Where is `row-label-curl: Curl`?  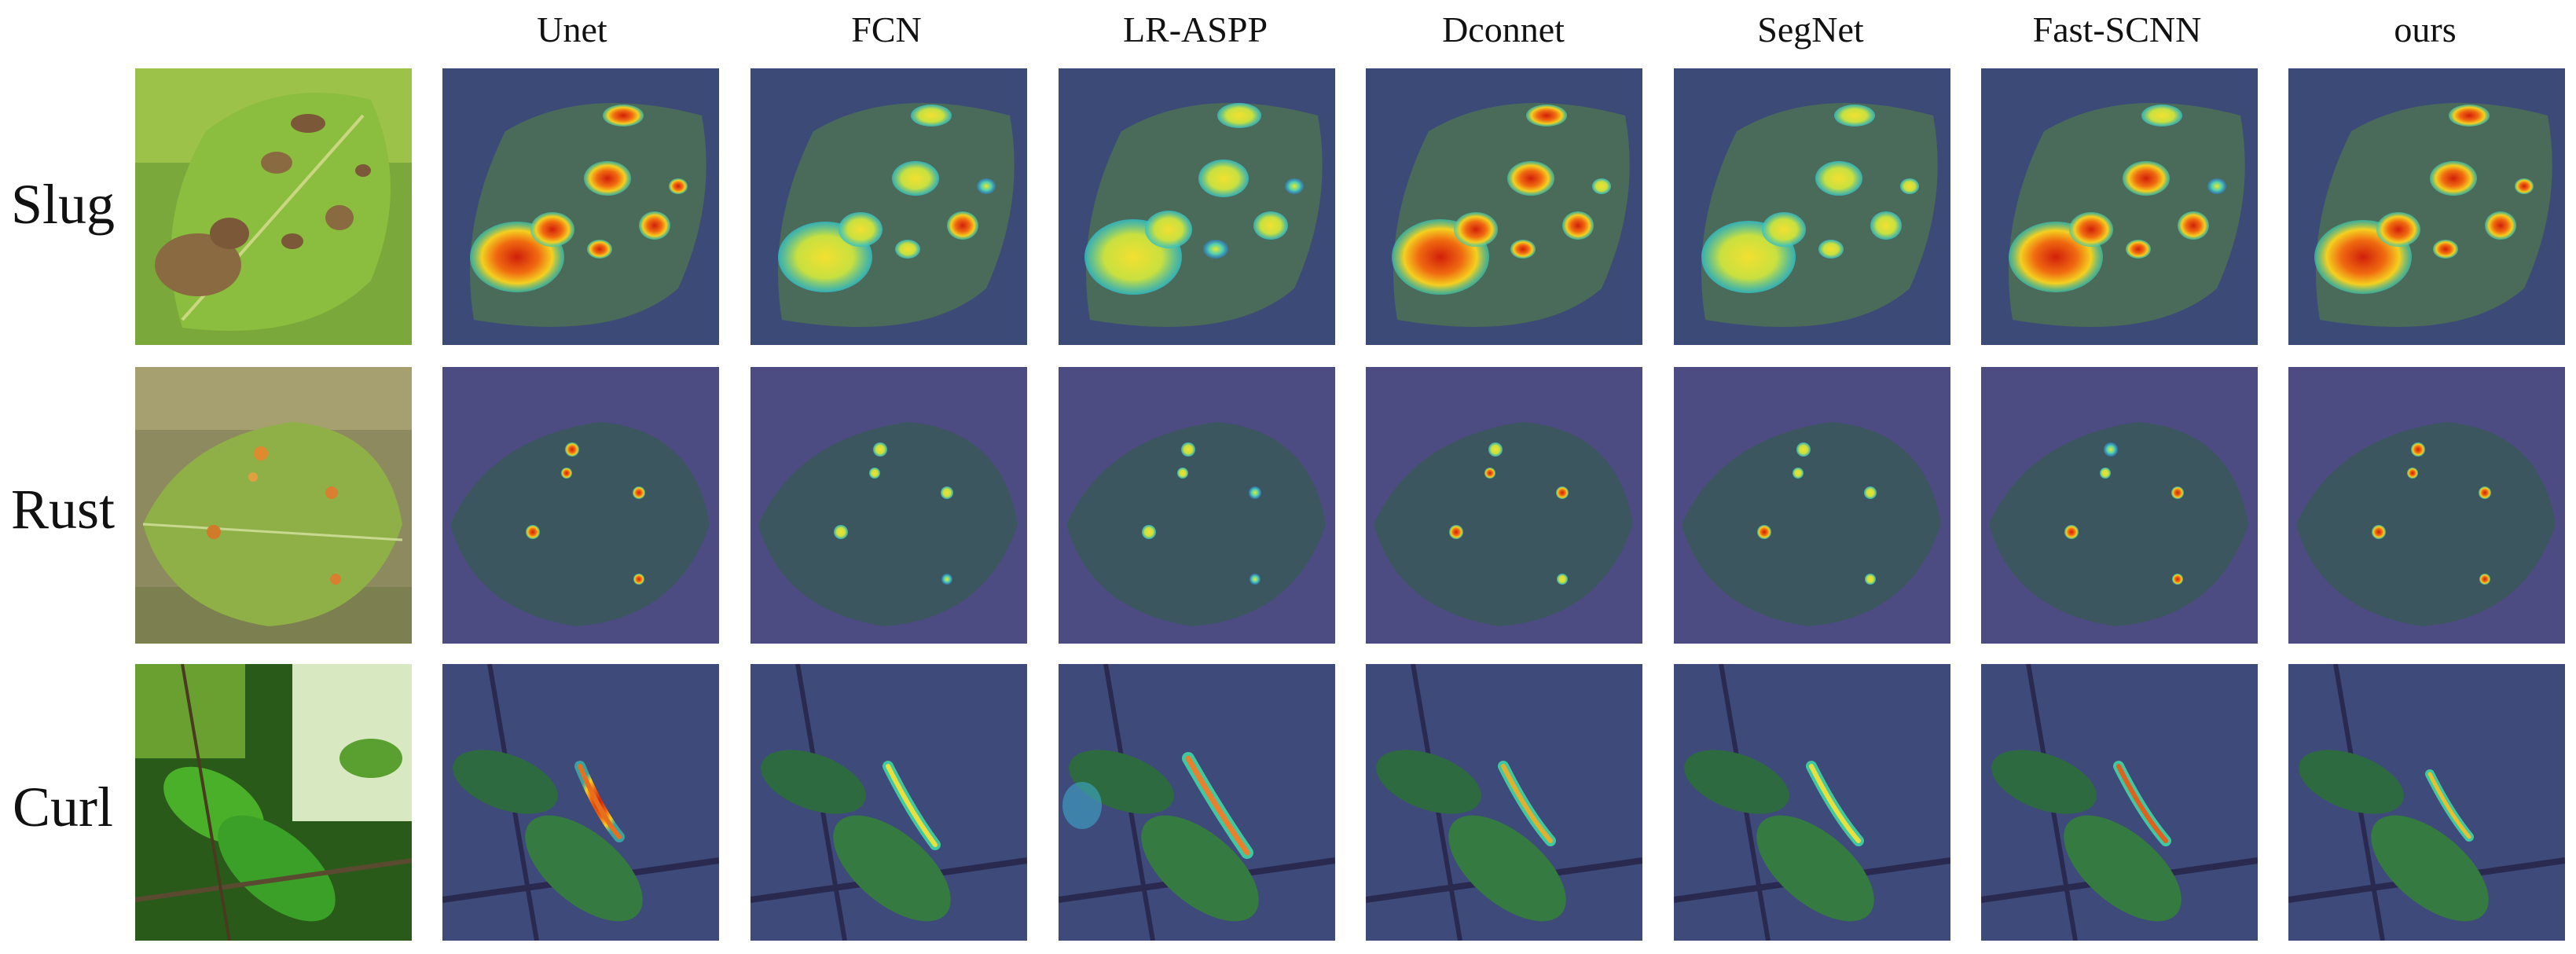 row-label-curl: Curl is located at coordinates (62, 807).